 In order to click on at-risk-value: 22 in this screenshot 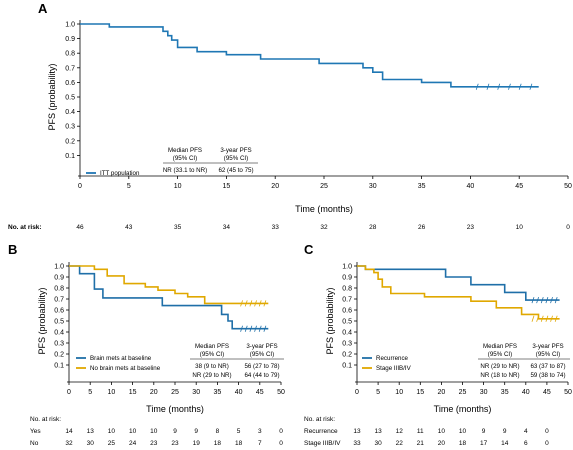, I will do `click(400, 443)`.